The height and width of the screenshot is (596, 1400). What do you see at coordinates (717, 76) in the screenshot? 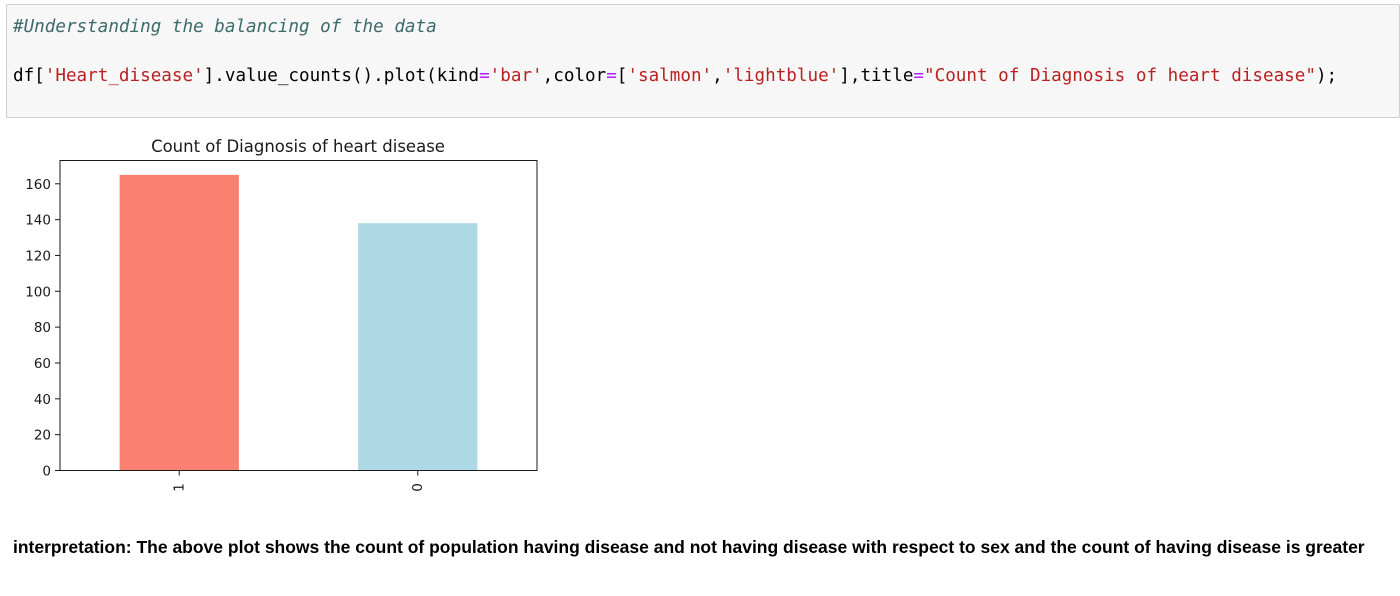
I see `code-token: ,` at bounding box center [717, 76].